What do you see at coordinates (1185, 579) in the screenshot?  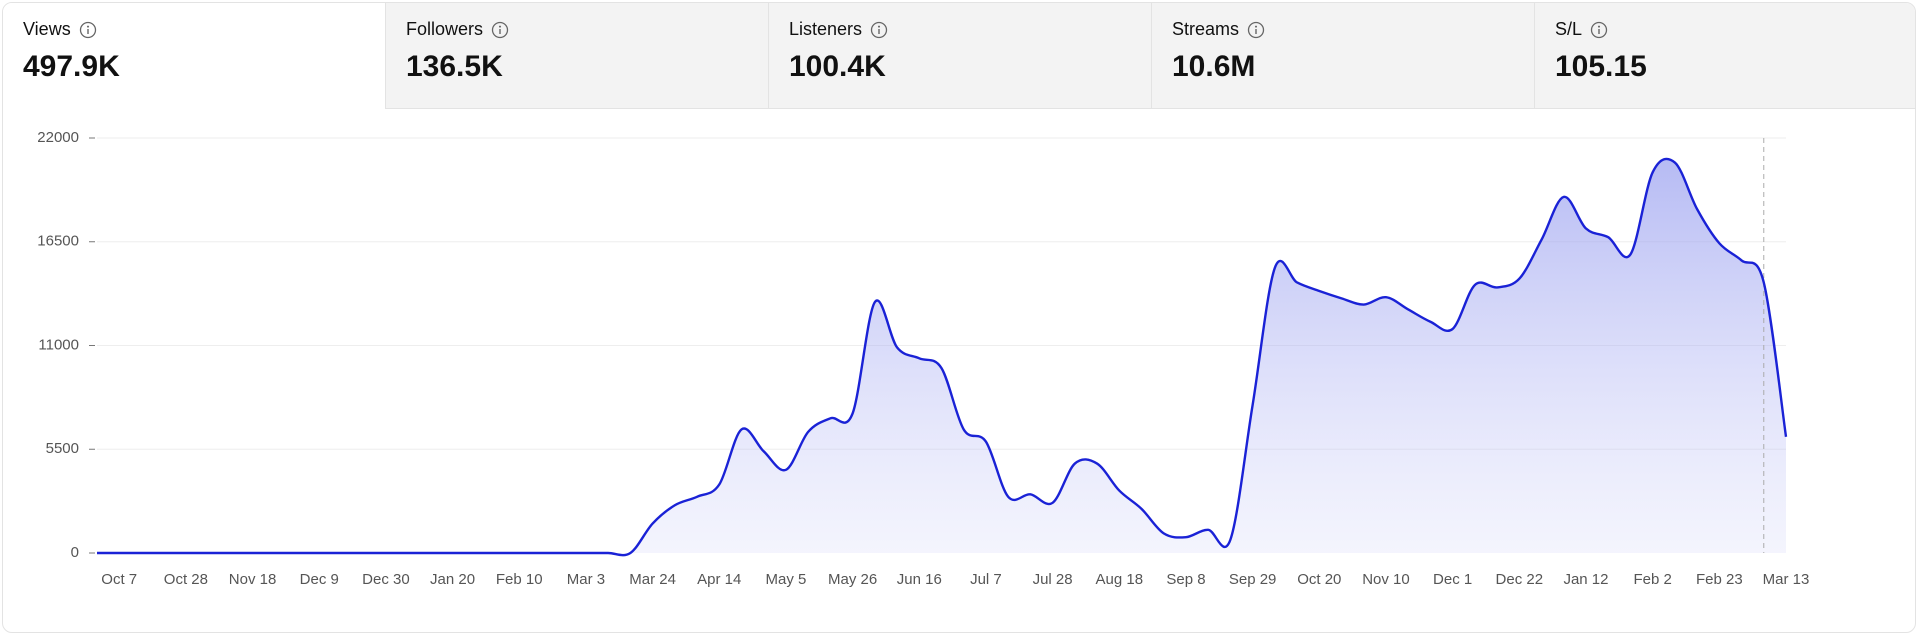 I see `x-tick-label: Sep 8` at bounding box center [1185, 579].